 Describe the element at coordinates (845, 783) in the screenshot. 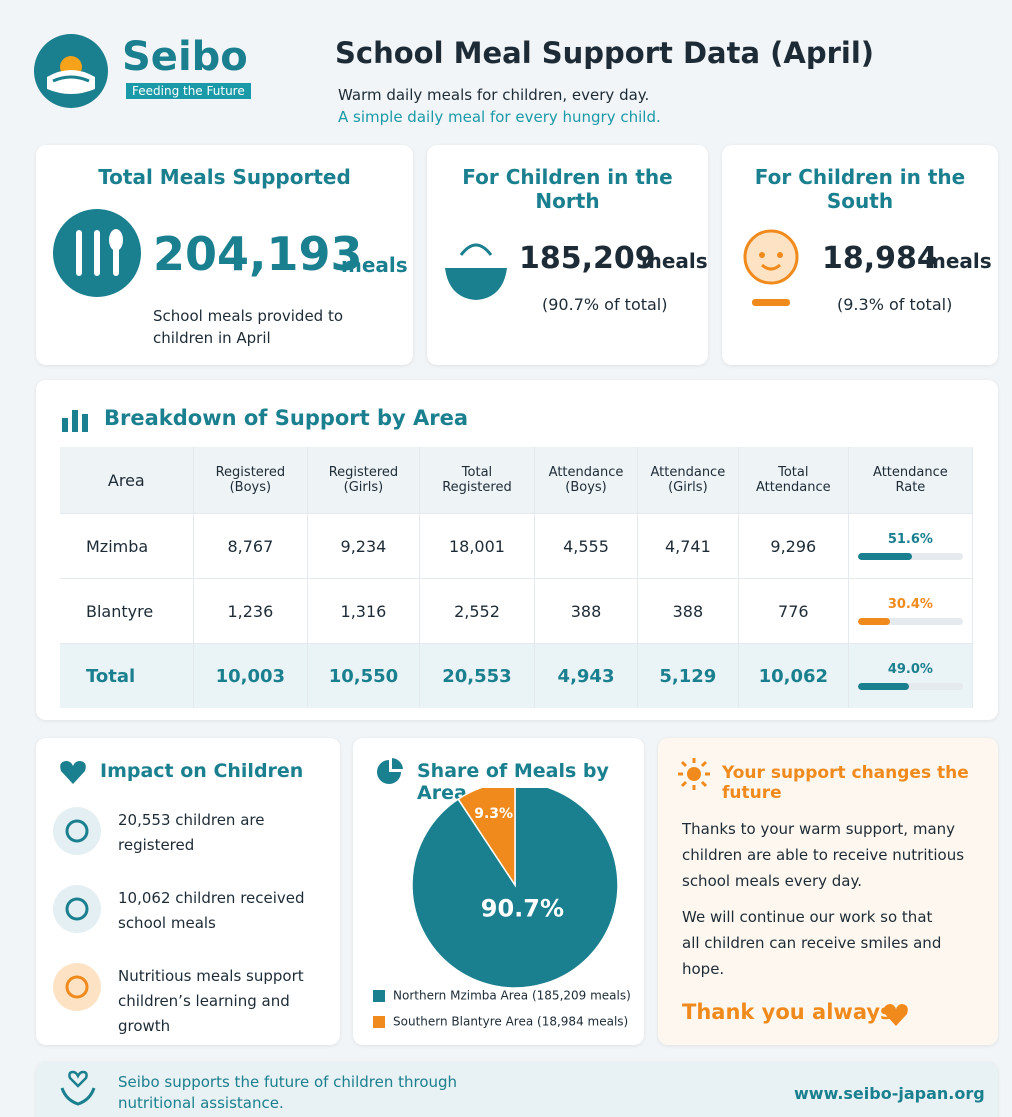

I see `message-title: Your support changes the future` at that location.